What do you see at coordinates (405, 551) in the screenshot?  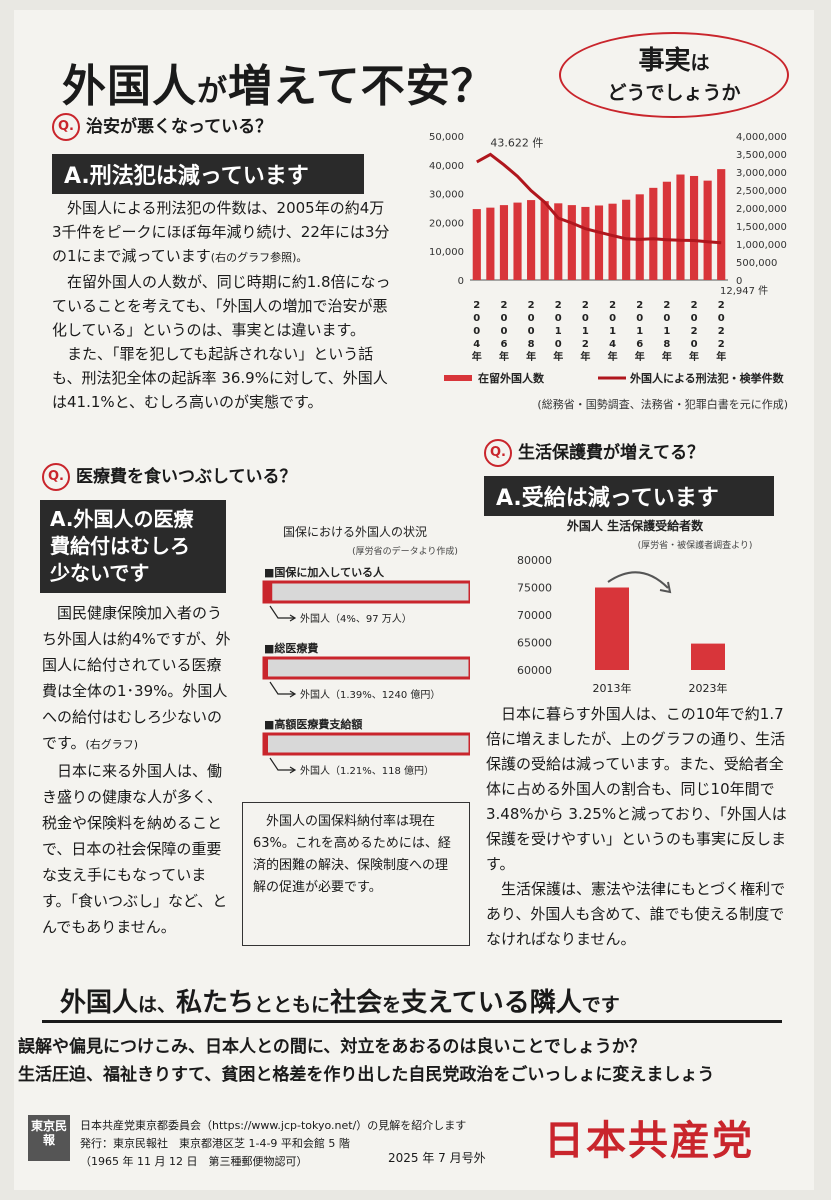 I see `chart2-subtitle: (厚労省のデータより作成)` at bounding box center [405, 551].